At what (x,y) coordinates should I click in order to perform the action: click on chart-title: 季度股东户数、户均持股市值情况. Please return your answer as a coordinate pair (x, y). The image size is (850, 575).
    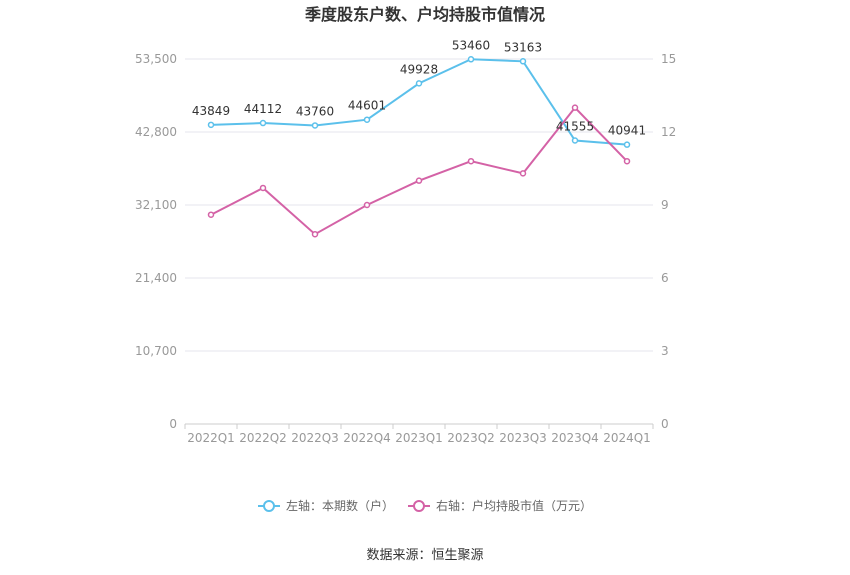
    Looking at the image, I should click on (424, 14).